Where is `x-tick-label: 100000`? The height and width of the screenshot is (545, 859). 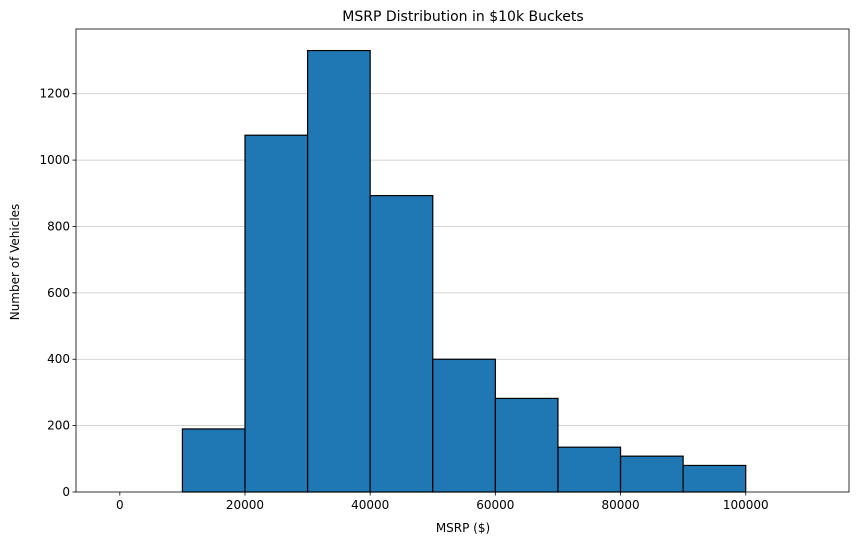 x-tick-label: 100000 is located at coordinates (746, 505).